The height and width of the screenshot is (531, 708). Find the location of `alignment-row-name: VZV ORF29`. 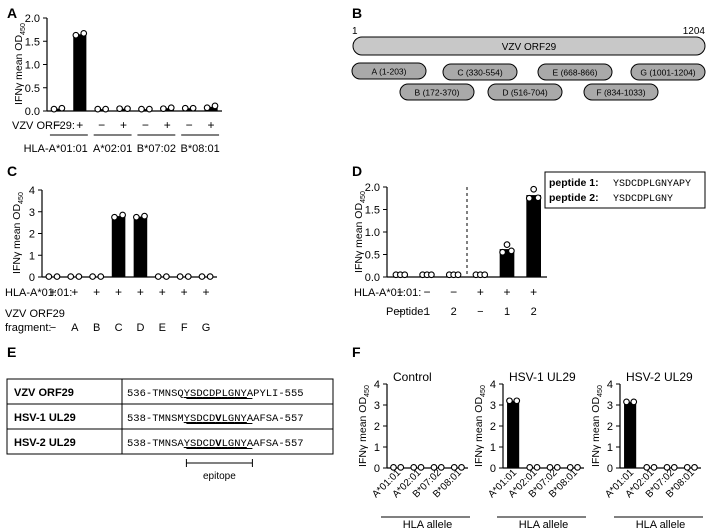

alignment-row-name: VZV ORF29 is located at coordinates (44, 393).